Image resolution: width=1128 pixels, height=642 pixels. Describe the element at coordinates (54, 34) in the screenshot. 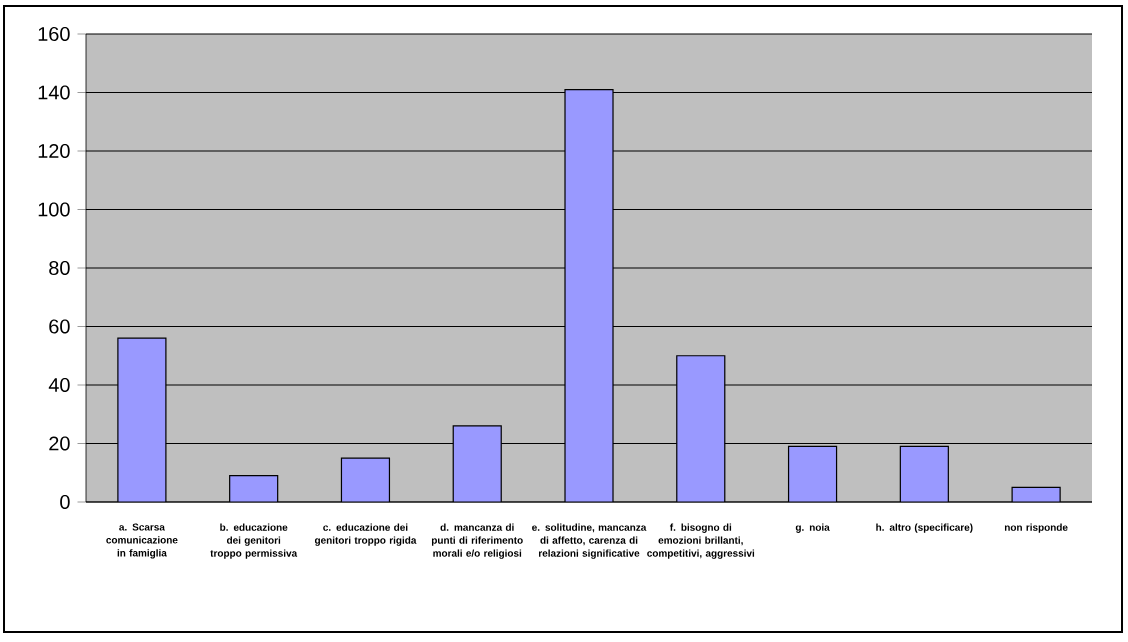

I see `y-tick-label: 160` at that location.